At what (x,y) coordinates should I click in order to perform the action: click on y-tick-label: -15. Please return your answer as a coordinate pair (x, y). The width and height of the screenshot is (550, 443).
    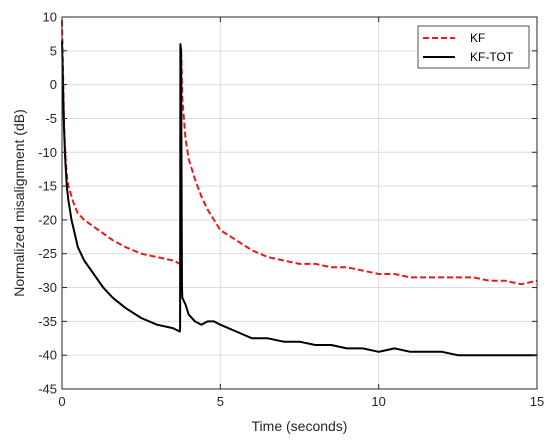
    Looking at the image, I should click on (47, 186).